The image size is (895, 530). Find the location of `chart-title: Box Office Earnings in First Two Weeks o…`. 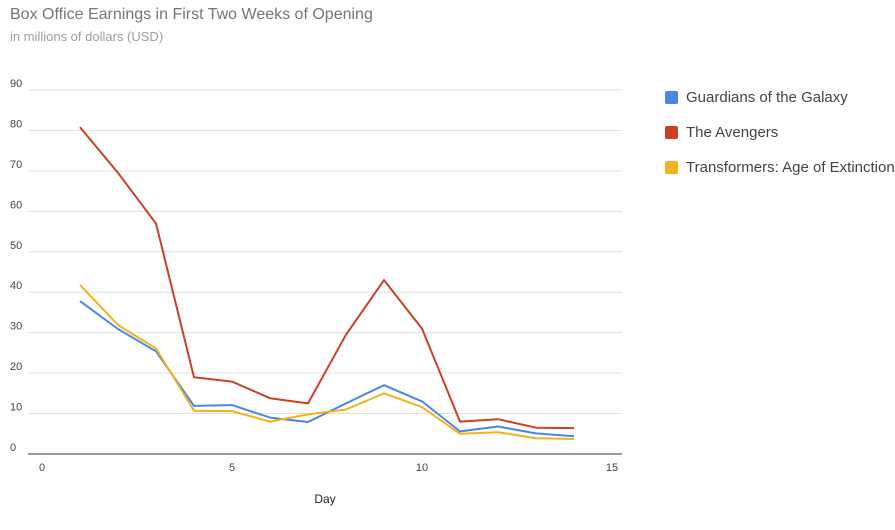

chart-title: Box Office Earnings in First Two Weeks o… is located at coordinates (191, 14).